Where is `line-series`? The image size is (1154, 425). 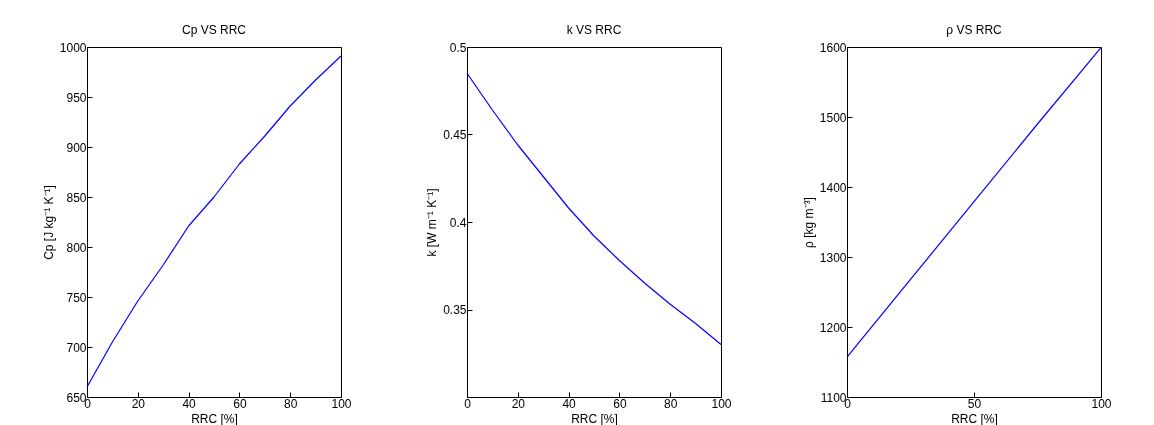
line-series is located at coordinates (594, 209).